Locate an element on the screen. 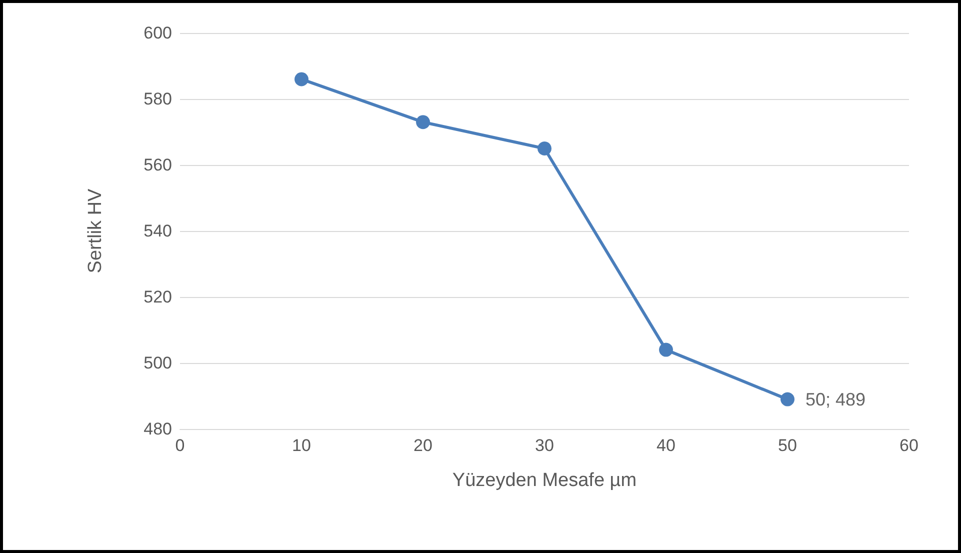  y-tick-label: 600 is located at coordinates (158, 33).